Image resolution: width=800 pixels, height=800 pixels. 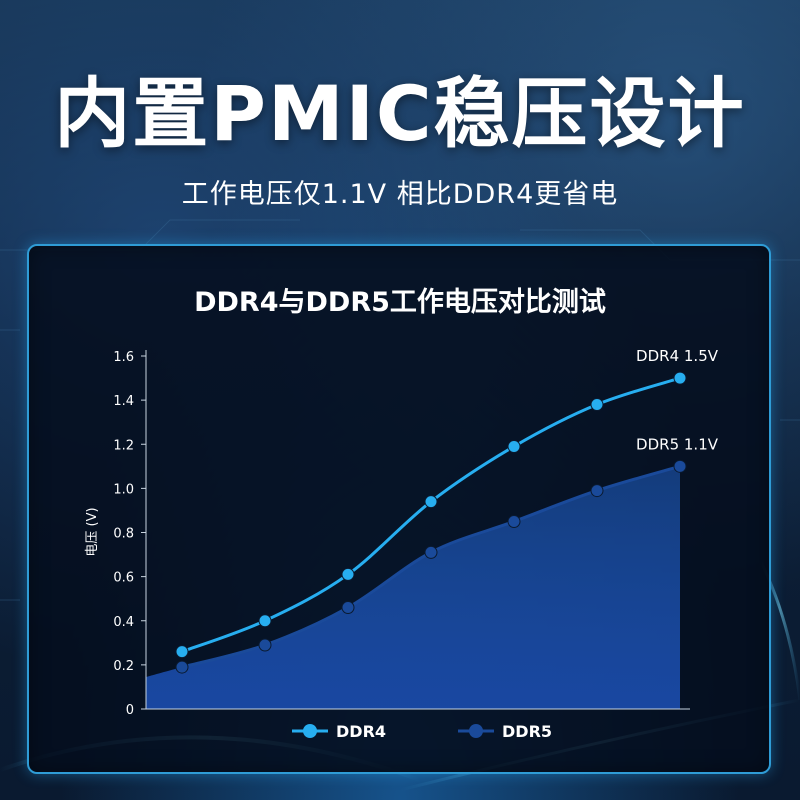 What do you see at coordinates (123, 534) in the screenshot?
I see `y-tick-label: 0.8` at bounding box center [123, 534].